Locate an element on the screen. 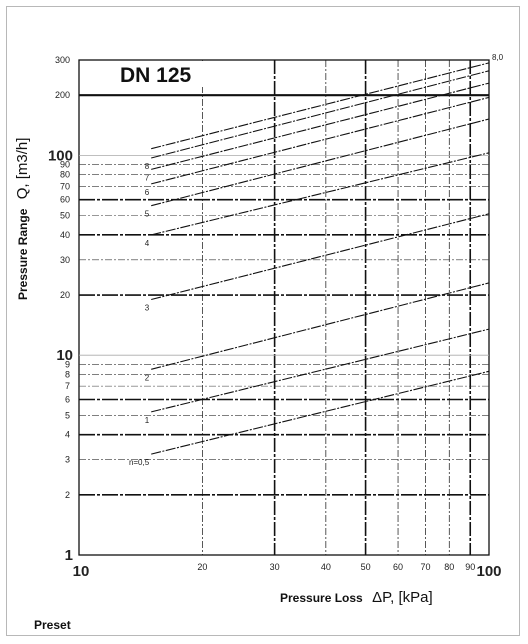 This screenshot has height=644, width=528. x-tick-label-60: 60 is located at coordinates (398, 567).